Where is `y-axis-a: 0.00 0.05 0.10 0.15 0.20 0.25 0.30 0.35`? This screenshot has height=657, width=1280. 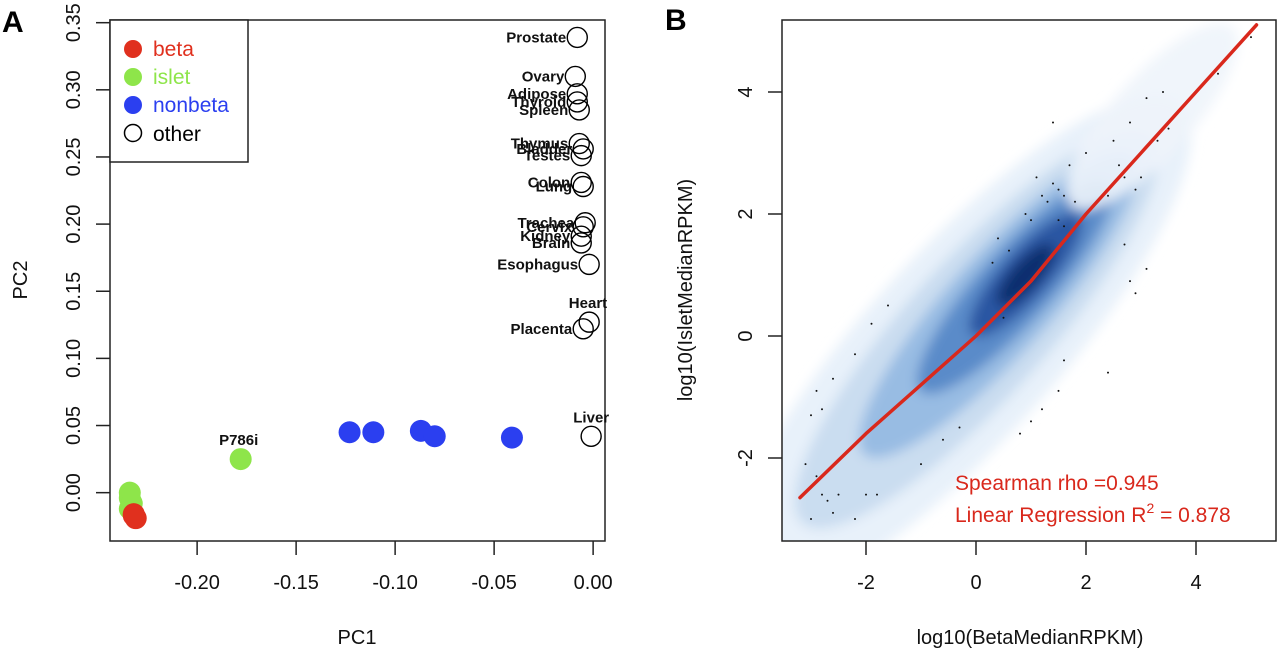 y-axis-a: 0.00 0.05 0.10 0.15 0.20 0.25 0.30 0.35 is located at coordinates (86, 257).